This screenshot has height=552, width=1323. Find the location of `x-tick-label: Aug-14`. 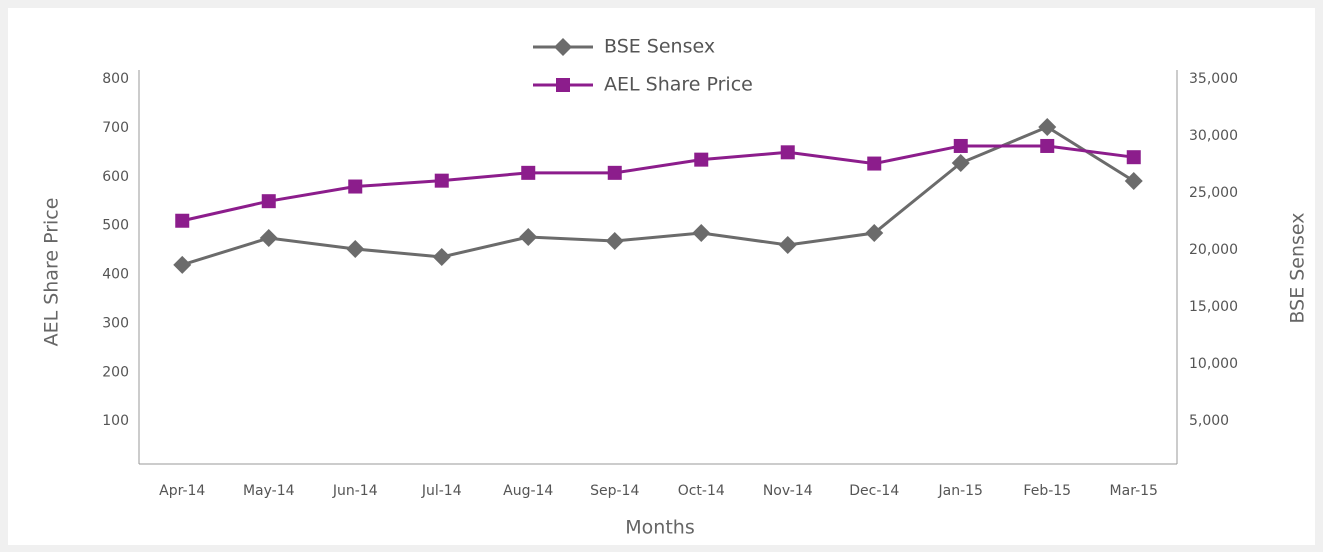

x-tick-label: Aug-14 is located at coordinates (528, 491).